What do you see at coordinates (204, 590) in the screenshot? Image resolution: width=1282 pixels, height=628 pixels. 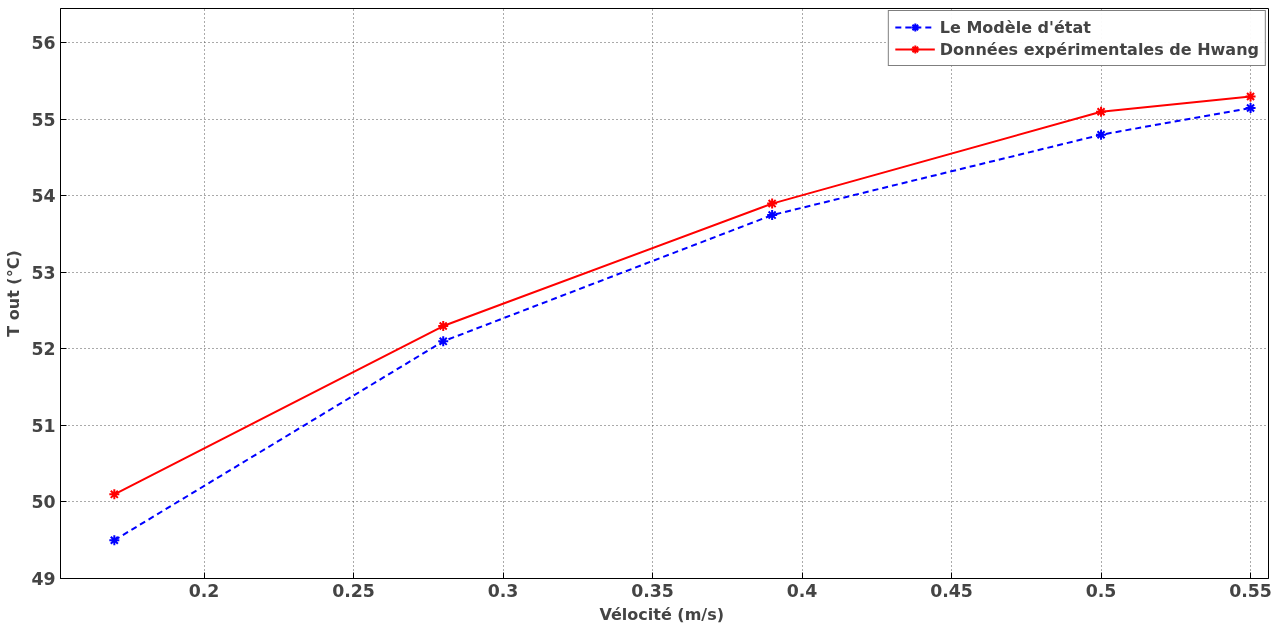 I see `x-tick-label: 0.2` at bounding box center [204, 590].